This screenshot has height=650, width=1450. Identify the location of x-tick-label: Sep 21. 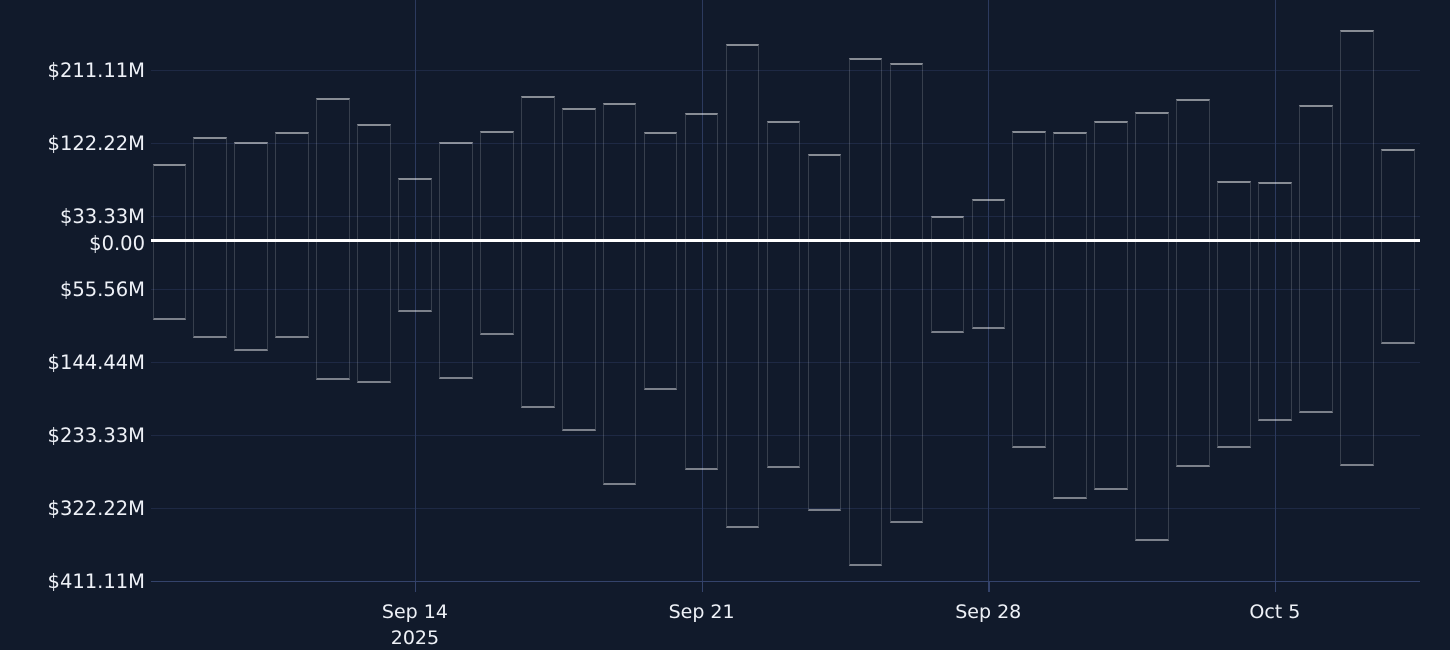
(701, 612).